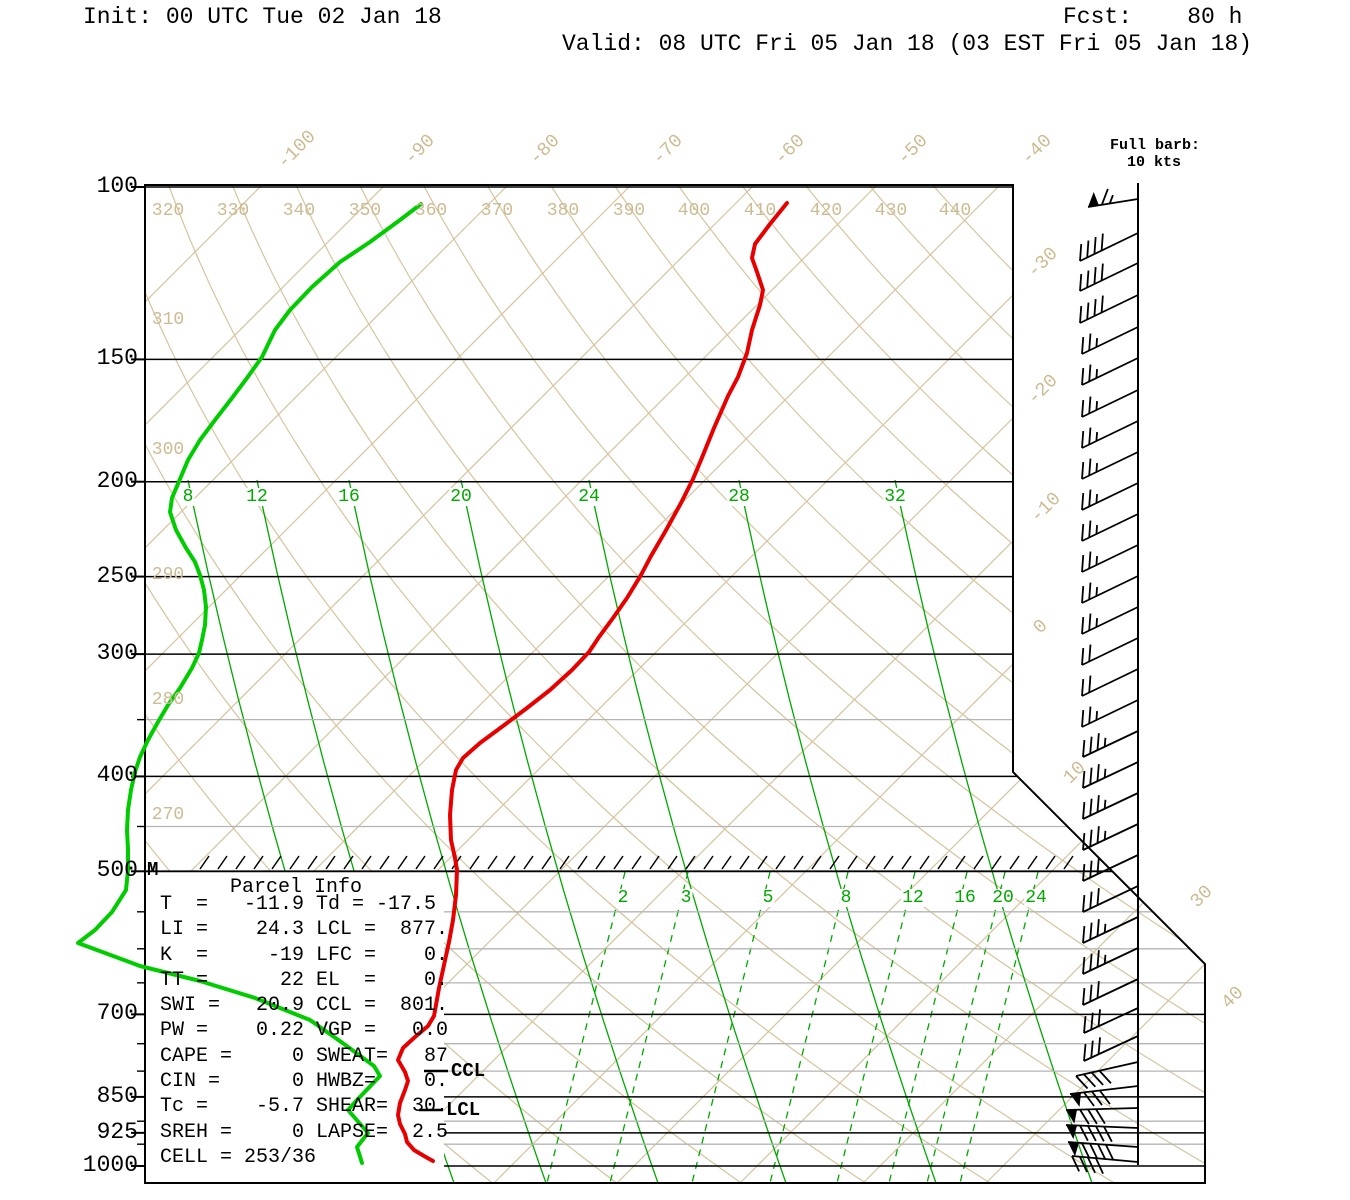 This screenshot has width=1350, height=1200. What do you see at coordinates (463, 1110) in the screenshot?
I see `lcl-label: LCL` at bounding box center [463, 1110].